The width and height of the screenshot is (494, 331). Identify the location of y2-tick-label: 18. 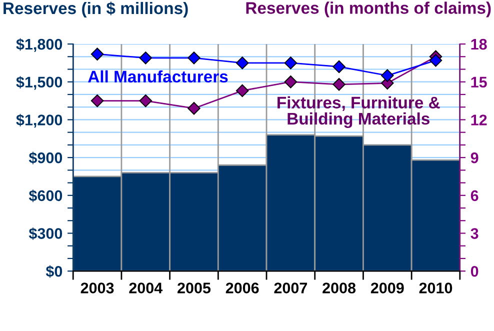
(479, 44).